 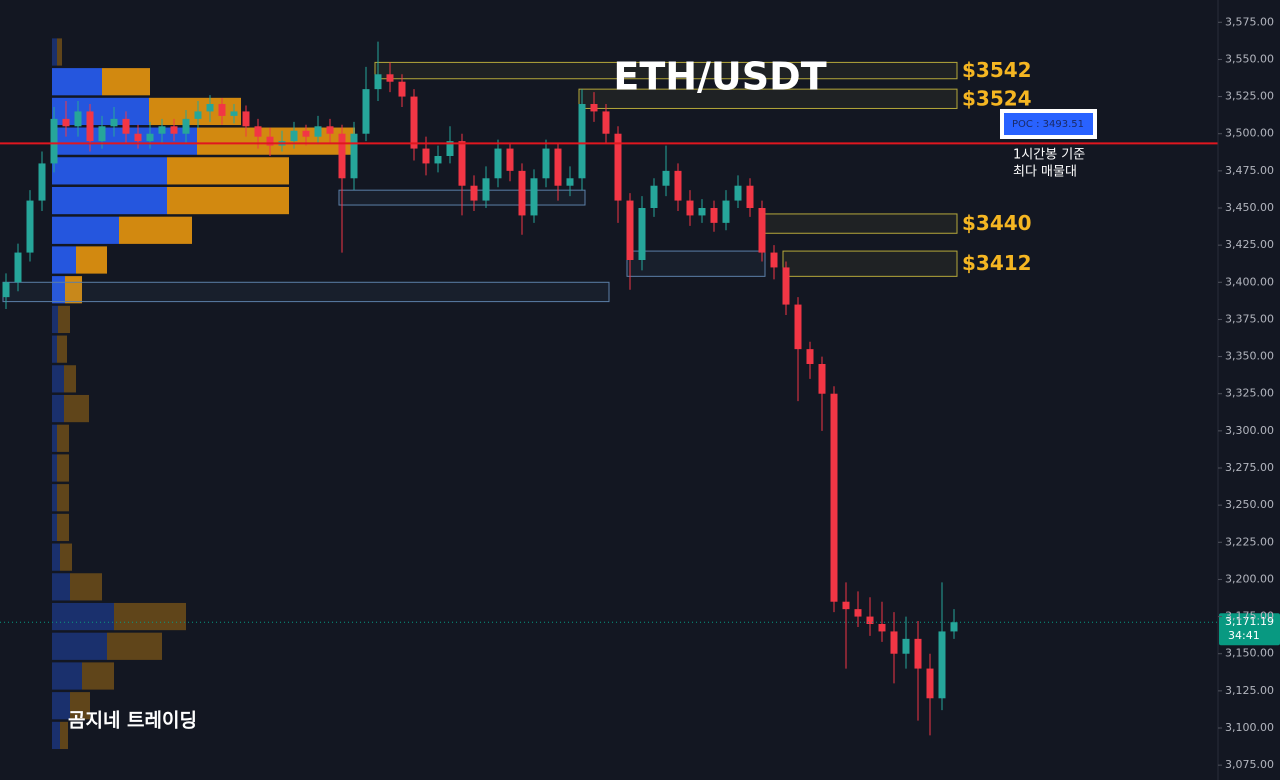 What do you see at coordinates (1249, 690) in the screenshot?
I see `y-tick-label: 3,125.00` at bounding box center [1249, 690].